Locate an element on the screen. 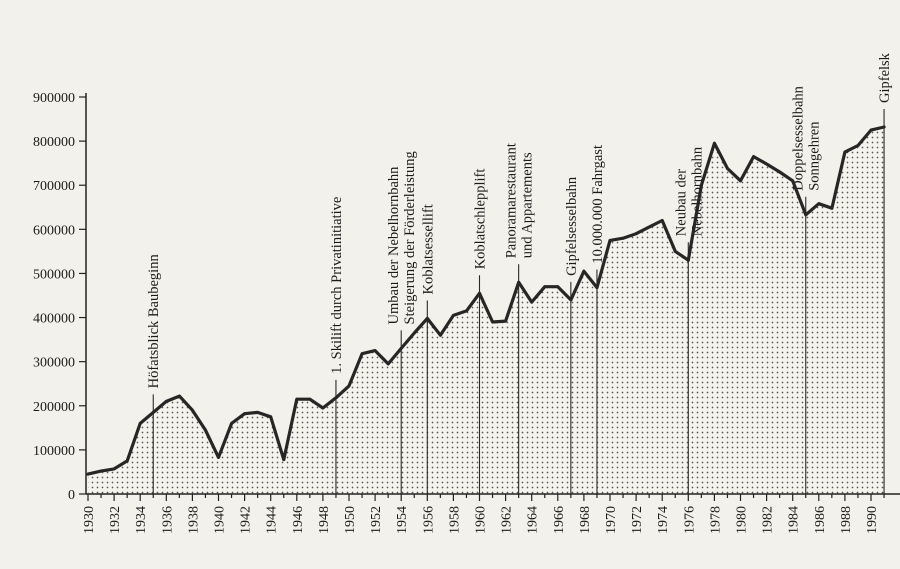 The width and height of the screenshot is (900, 569). x-tick-label: 1948 is located at coordinates (324, 520).